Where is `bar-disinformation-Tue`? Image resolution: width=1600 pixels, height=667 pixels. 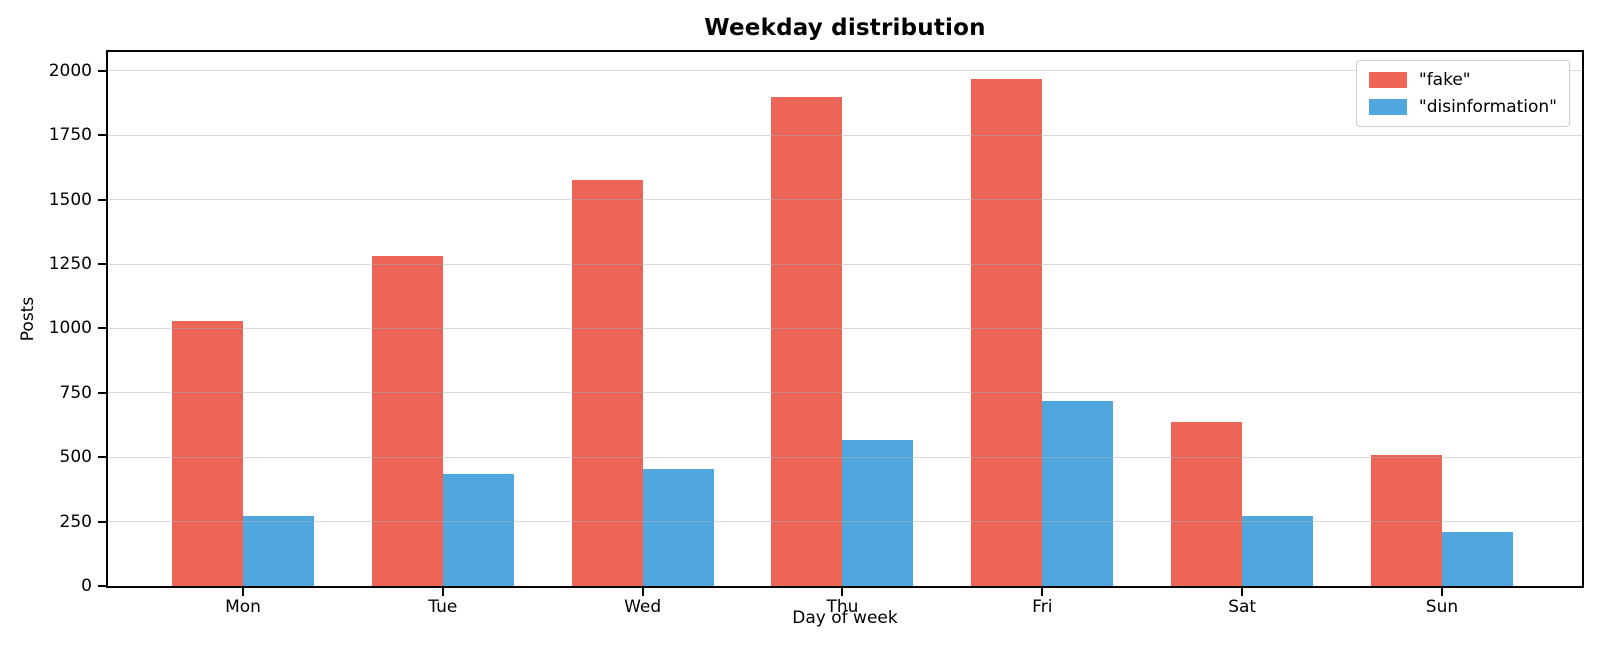 bar-disinformation-Tue is located at coordinates (478, 529).